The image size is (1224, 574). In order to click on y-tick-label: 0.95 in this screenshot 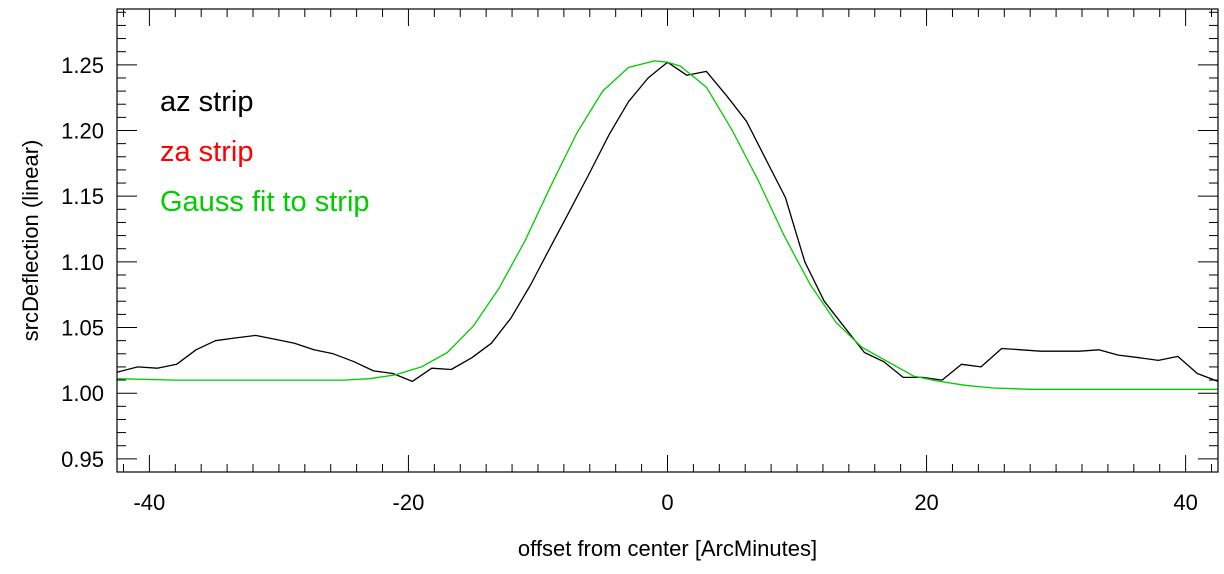, I will do `click(82, 459)`.